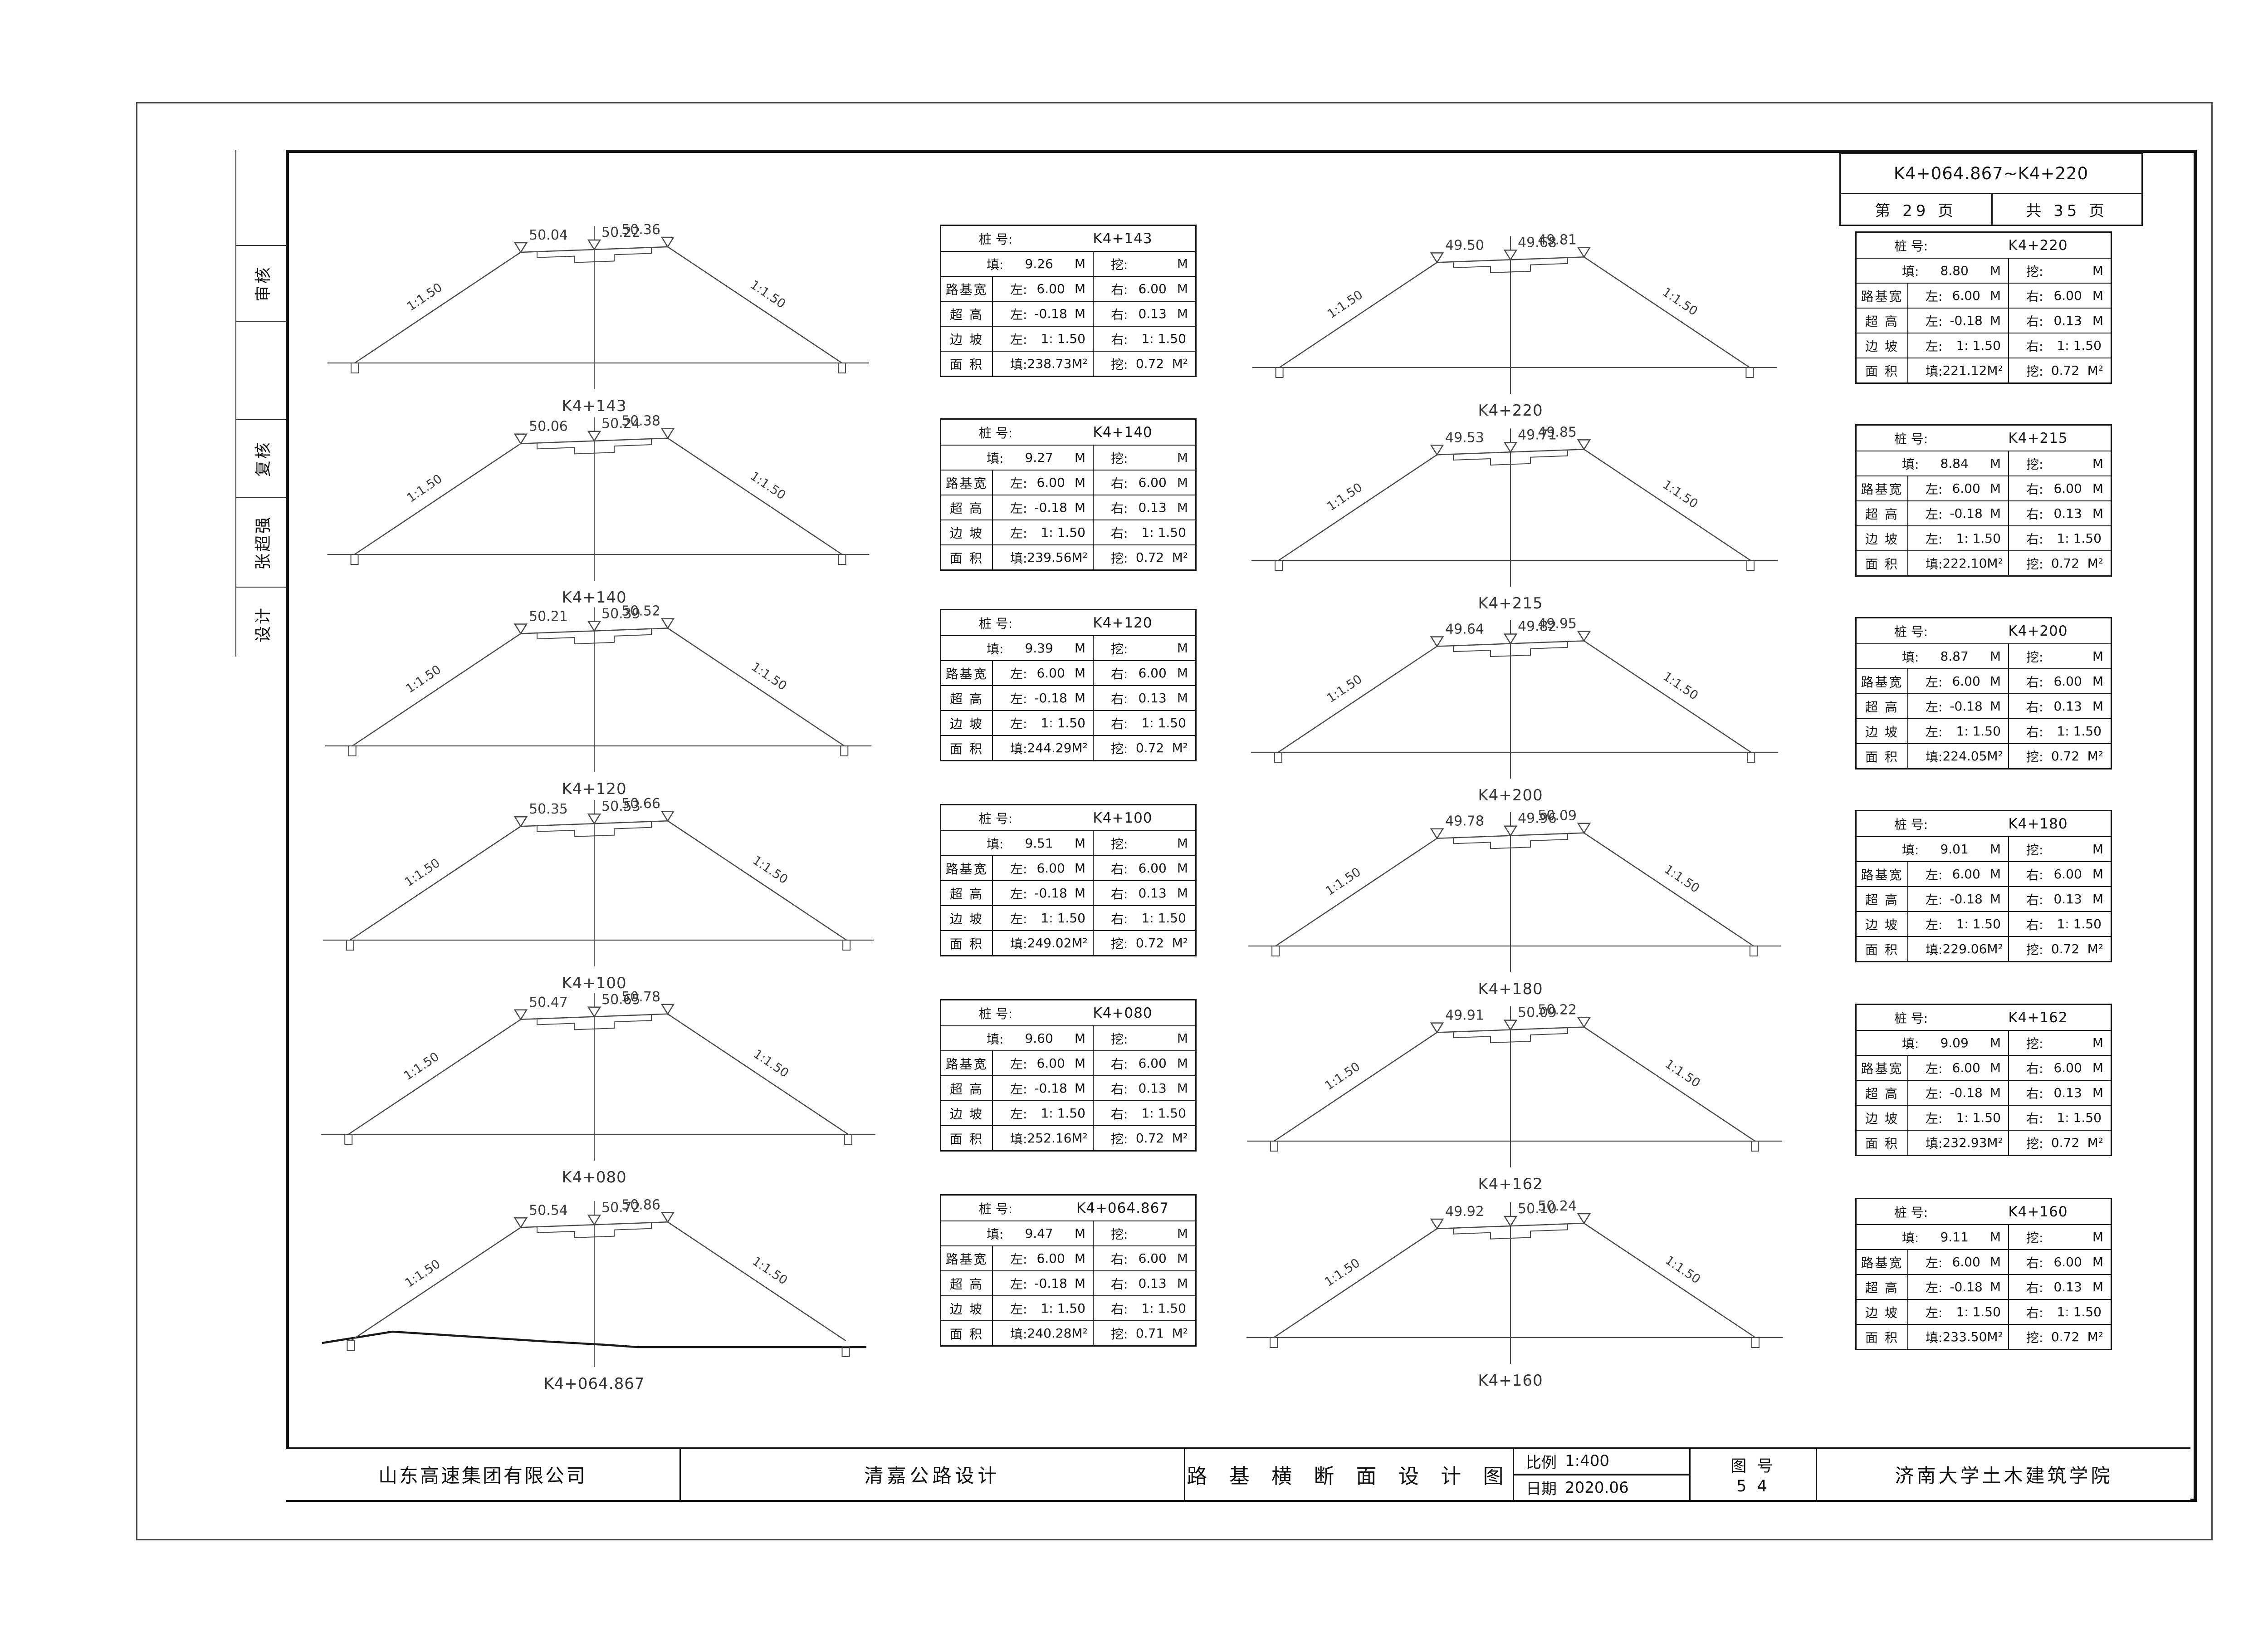 The image size is (2268, 1642). Describe the element at coordinates (641, 1205) in the screenshot. I see `elevation-label-right: 50.86` at that location.